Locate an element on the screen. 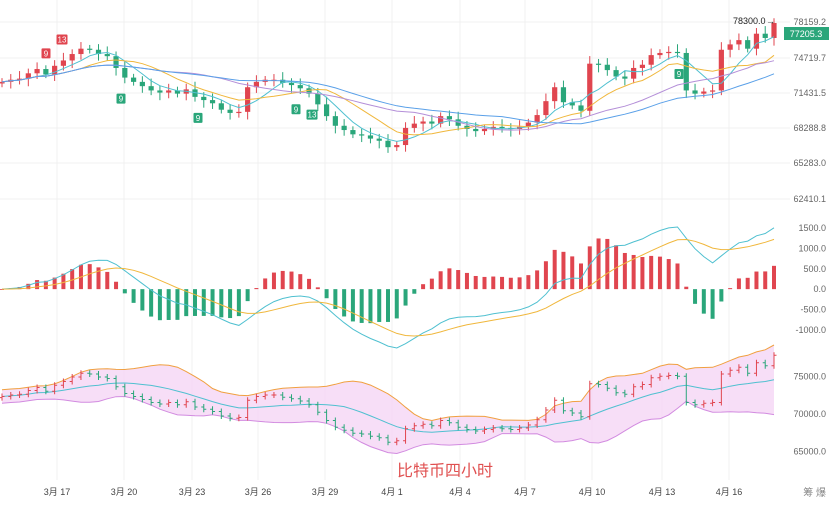  y-tick-label: 0.0 is located at coordinates (819, 289).